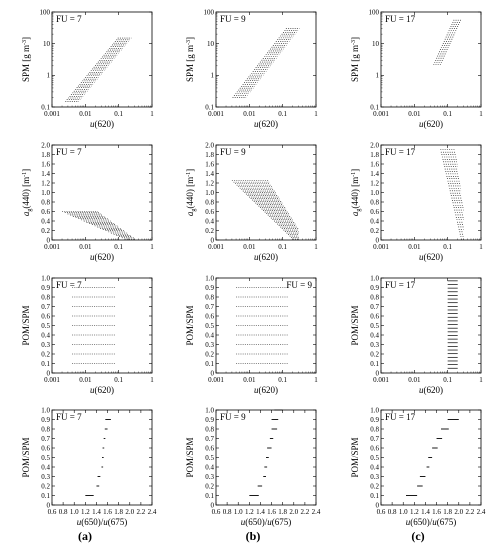  What do you see at coordinates (45, 145) in the screenshot?
I see `y-tick-label: 2.0` at bounding box center [45, 145].